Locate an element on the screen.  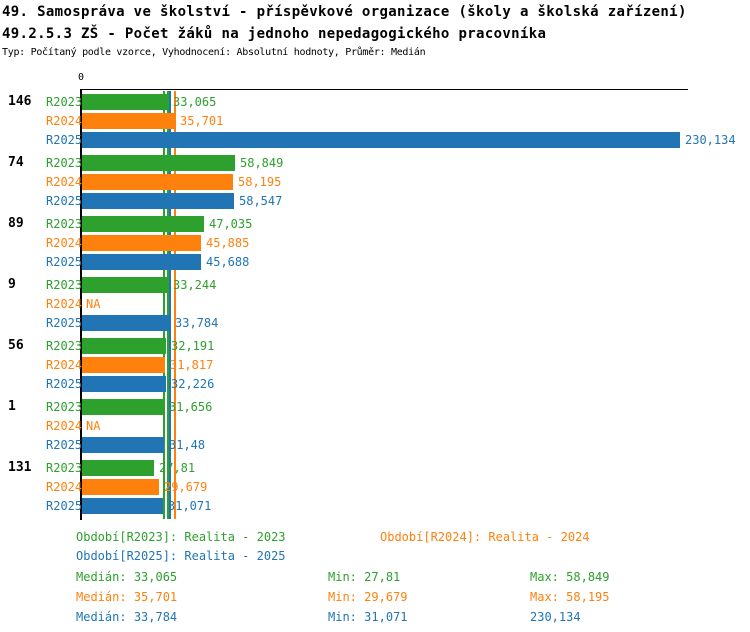
bar-value-label: 47,035 is located at coordinates (231, 224).